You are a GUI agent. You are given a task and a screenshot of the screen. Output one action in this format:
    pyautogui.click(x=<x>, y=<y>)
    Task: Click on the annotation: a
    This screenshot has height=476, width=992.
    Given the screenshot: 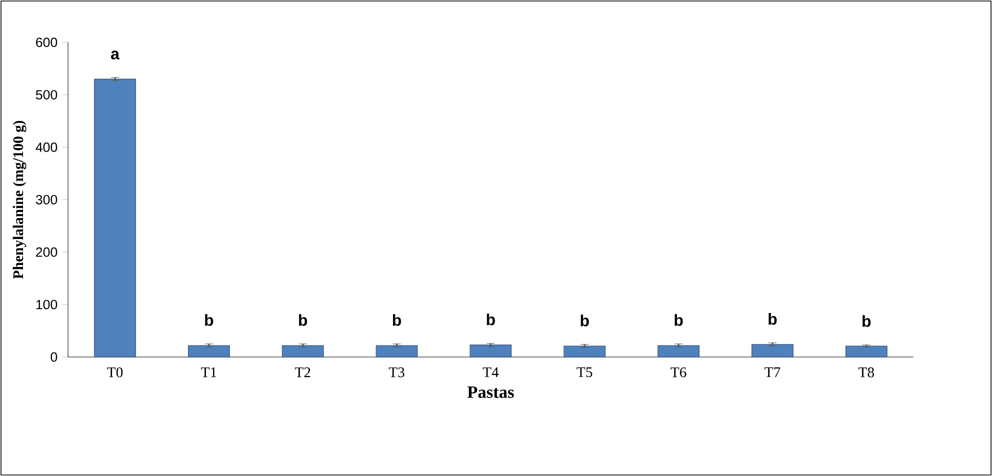 What is the action you would take?
    pyautogui.click(x=115, y=55)
    